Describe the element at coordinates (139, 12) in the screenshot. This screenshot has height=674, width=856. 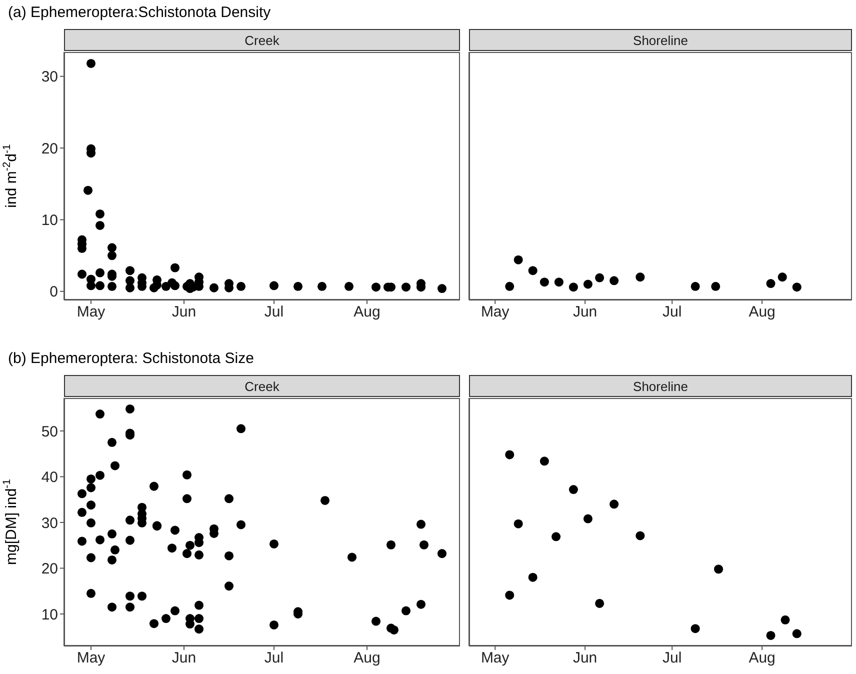
I see `chart-title: (a) Ephemeroptera:Schistonota Density` at that location.